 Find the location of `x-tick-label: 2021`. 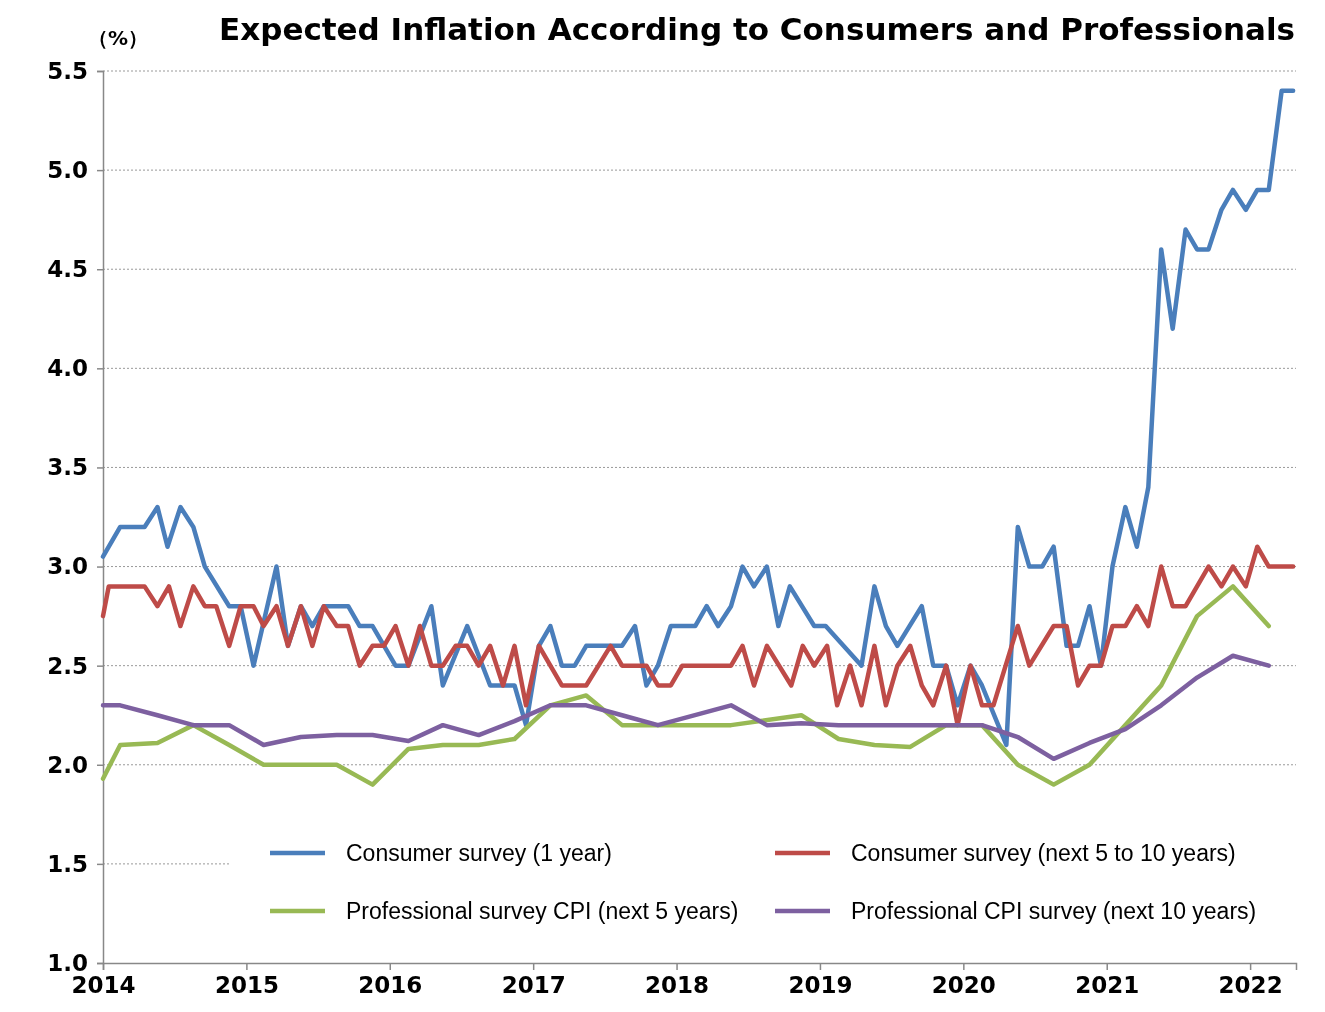

x-tick-label: 2021 is located at coordinates (1107, 985).